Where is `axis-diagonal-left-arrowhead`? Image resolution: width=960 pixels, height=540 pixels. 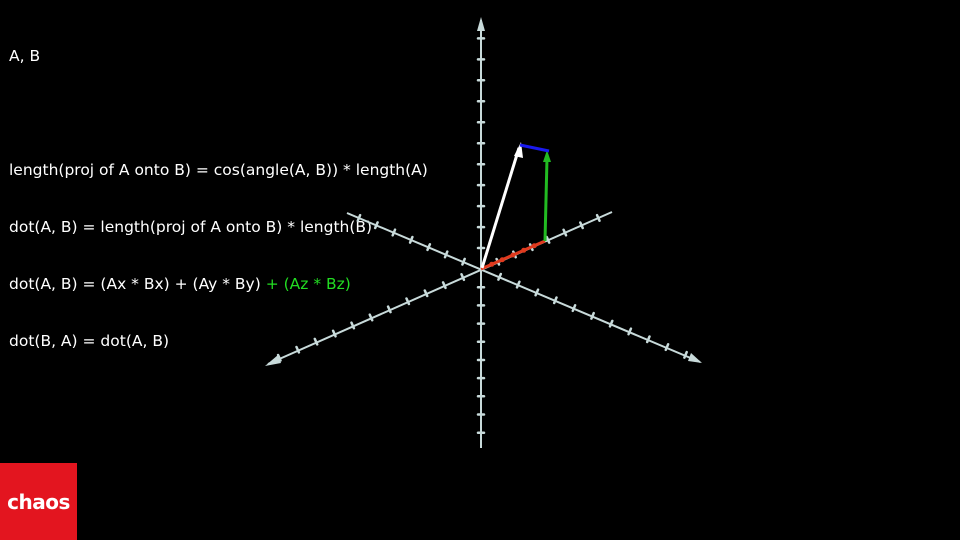 axis-diagonal-left-arrowhead is located at coordinates (273, 360).